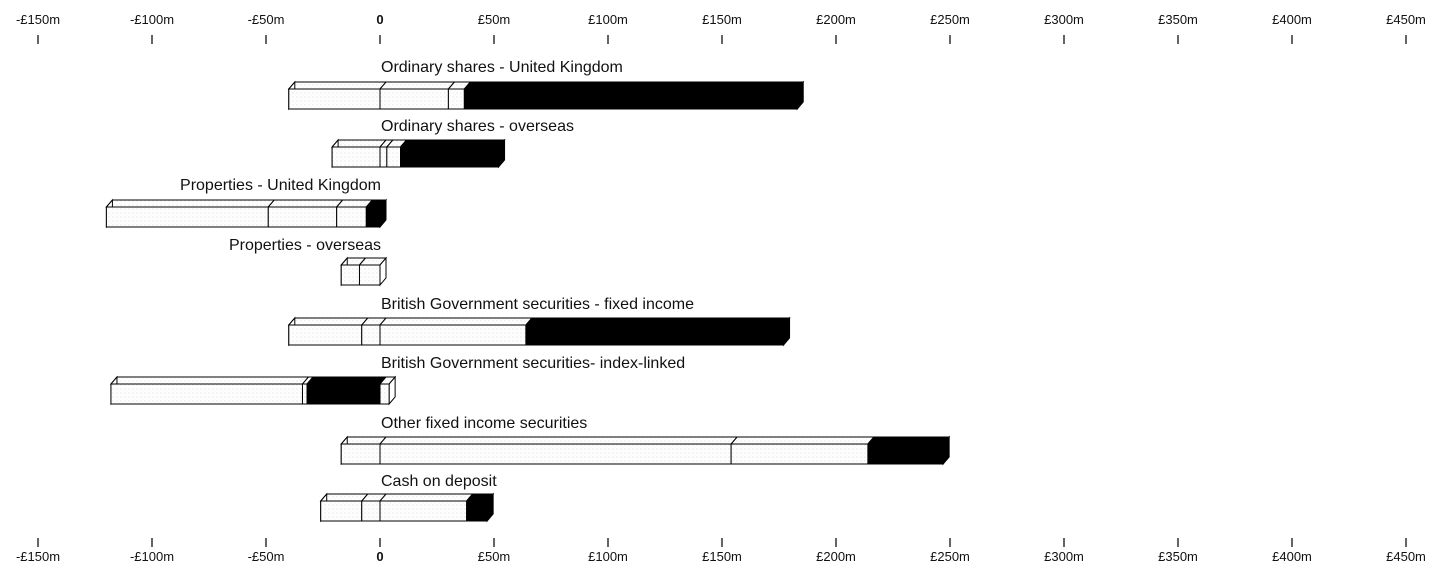 This screenshot has width=1430, height=567. Describe the element at coordinates (280, 185) in the screenshot. I see `bar-label: Properties - United Kingdom` at that location.